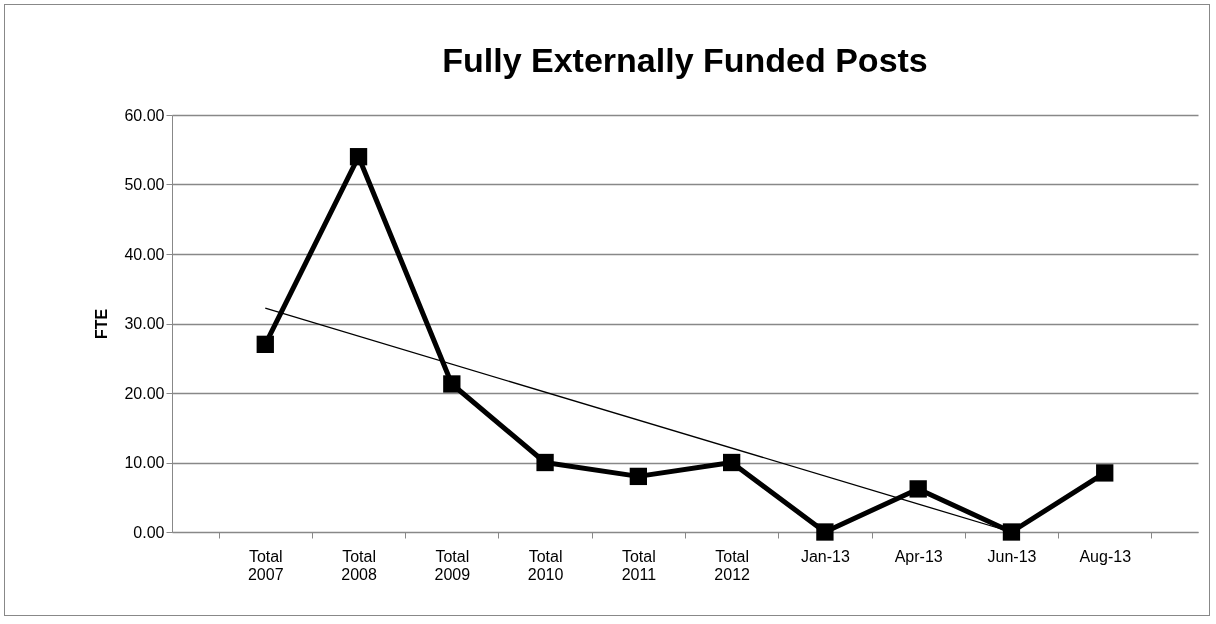 The width and height of the screenshot is (1216, 624). What do you see at coordinates (1012, 556) in the screenshot?
I see `x-tick-label: Jun-13` at bounding box center [1012, 556].